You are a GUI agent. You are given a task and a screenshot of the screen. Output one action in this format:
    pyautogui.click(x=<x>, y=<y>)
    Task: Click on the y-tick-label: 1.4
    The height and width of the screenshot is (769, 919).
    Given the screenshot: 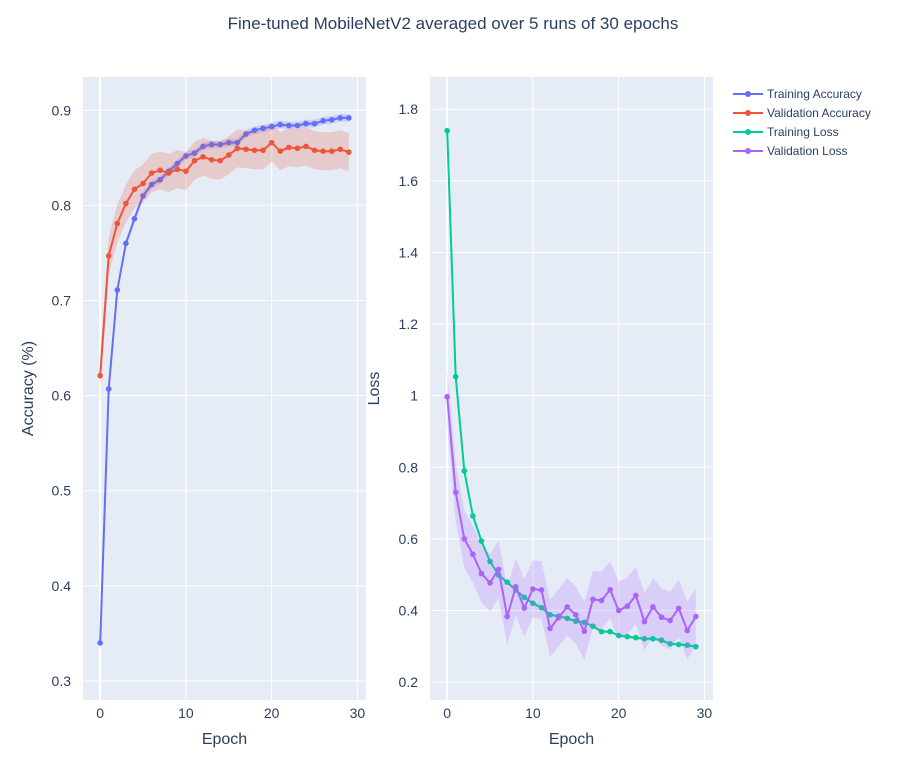 What is the action you would take?
    pyautogui.click(x=409, y=252)
    